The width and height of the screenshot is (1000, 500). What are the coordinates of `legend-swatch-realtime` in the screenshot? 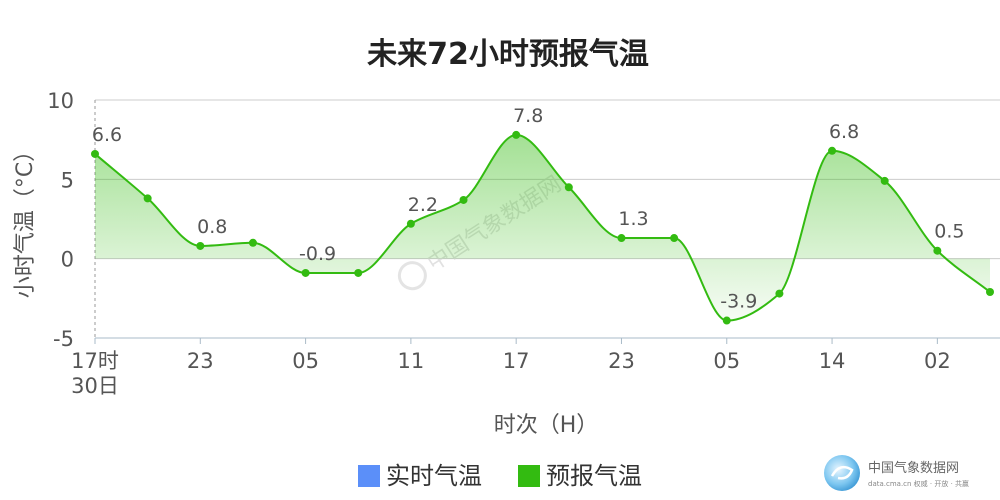 It's located at (369, 476).